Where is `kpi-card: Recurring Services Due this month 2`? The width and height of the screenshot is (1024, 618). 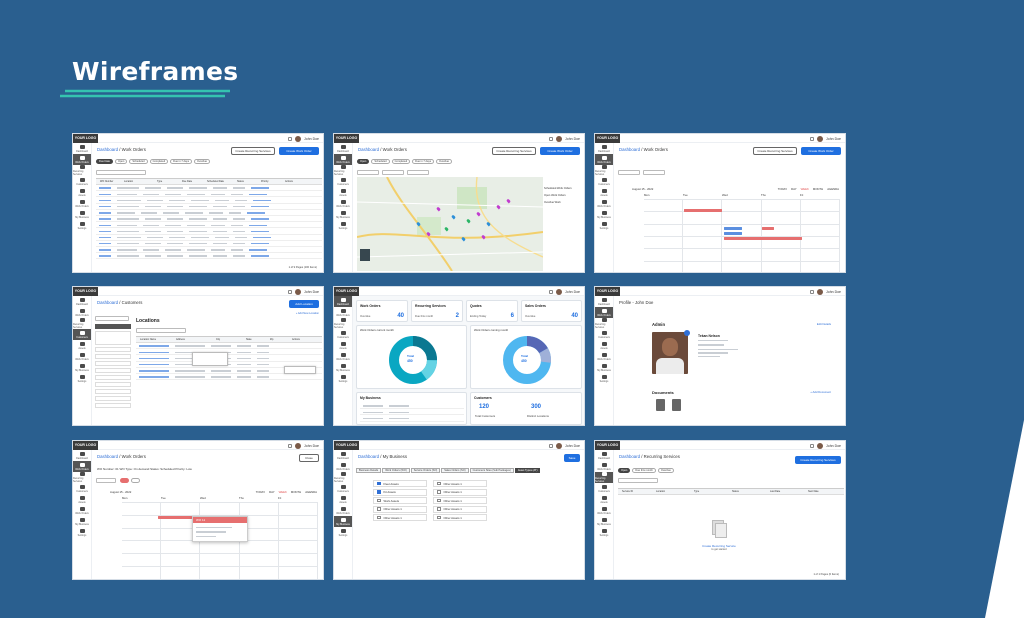
kpi-card: Recurring Services Due this month 2 is located at coordinates (437, 311).